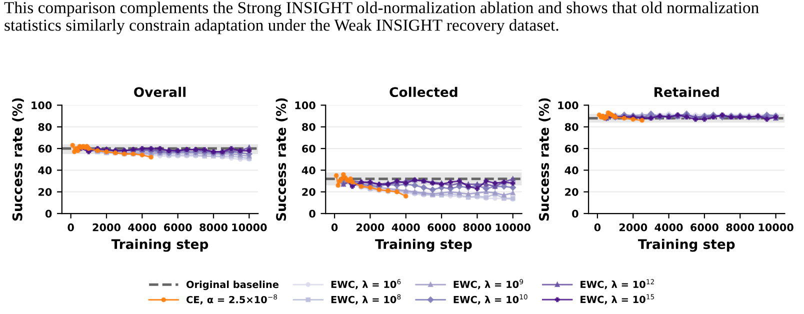 This screenshot has width=804, height=314. I want to click on legend-label: EWC, λ = 10$^{10}$, so click(491, 299).